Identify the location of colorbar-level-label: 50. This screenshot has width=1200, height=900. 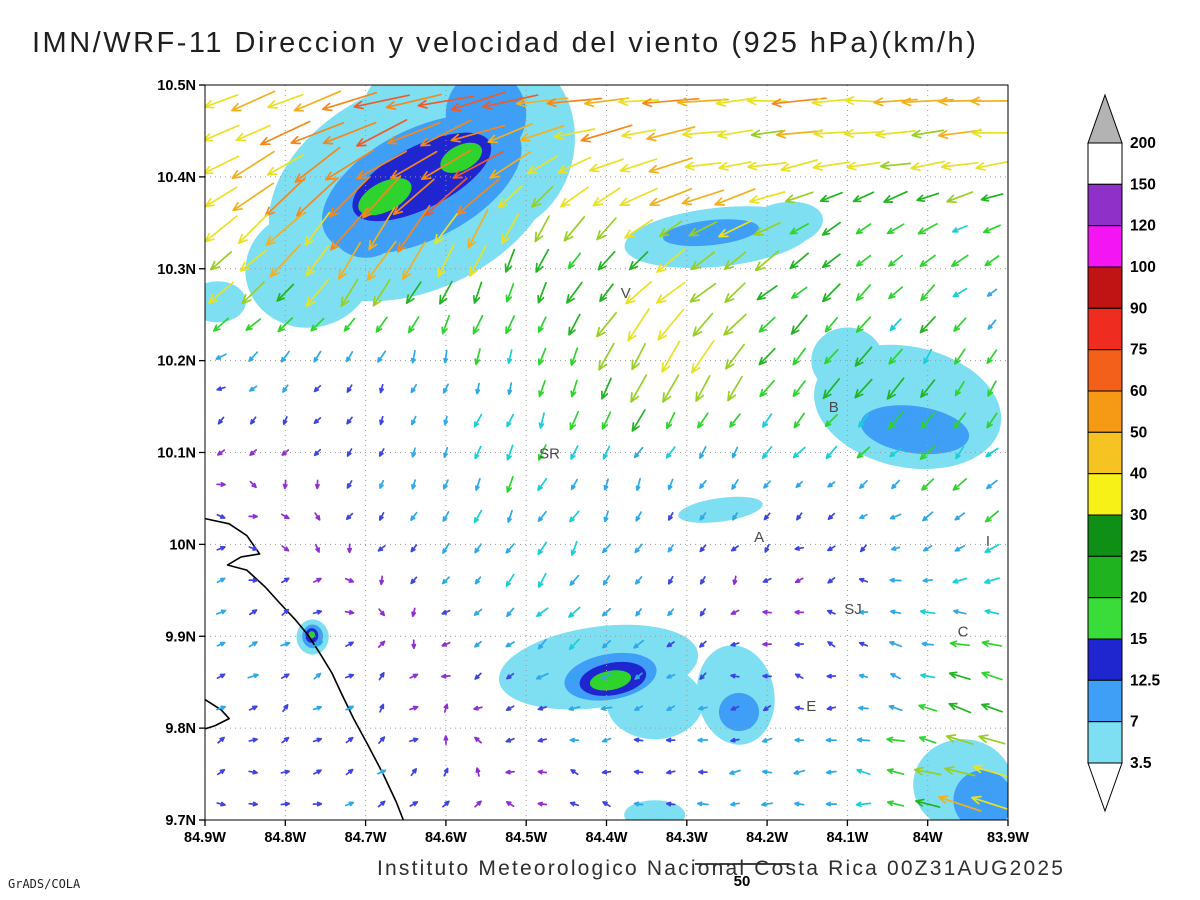
(1138, 432).